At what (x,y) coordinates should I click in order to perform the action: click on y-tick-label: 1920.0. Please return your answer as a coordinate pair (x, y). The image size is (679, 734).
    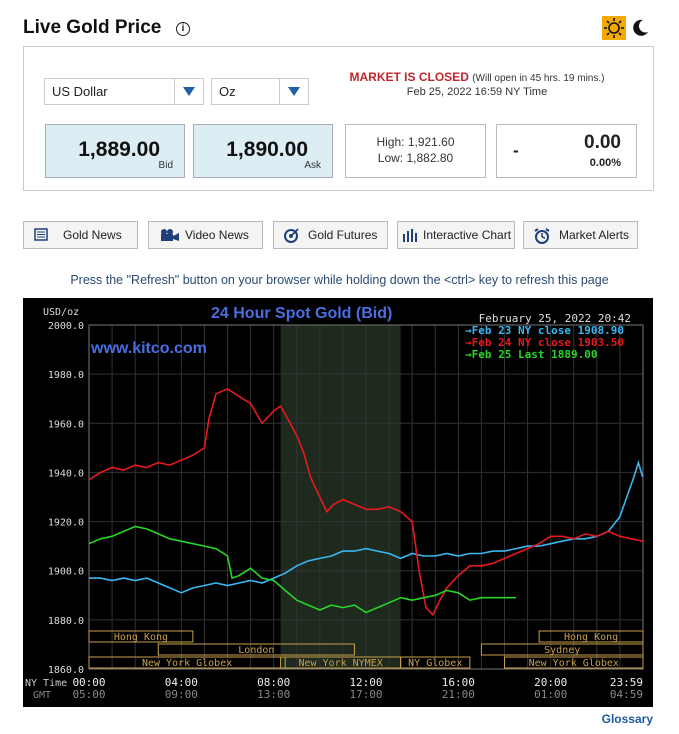
    Looking at the image, I should click on (66, 523).